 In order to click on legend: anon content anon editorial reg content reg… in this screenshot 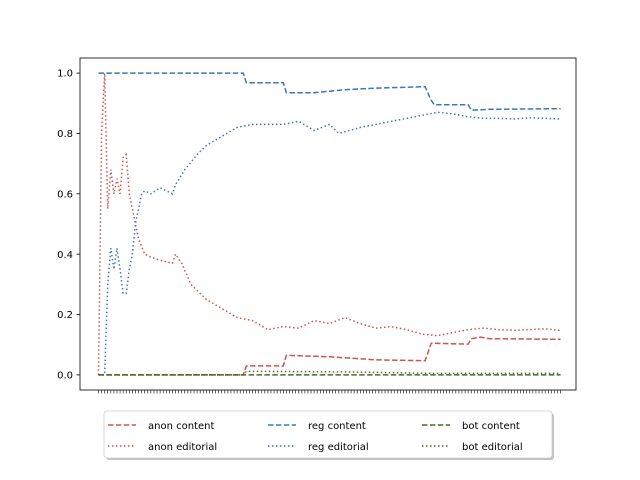, I will do `click(328, 435)`.